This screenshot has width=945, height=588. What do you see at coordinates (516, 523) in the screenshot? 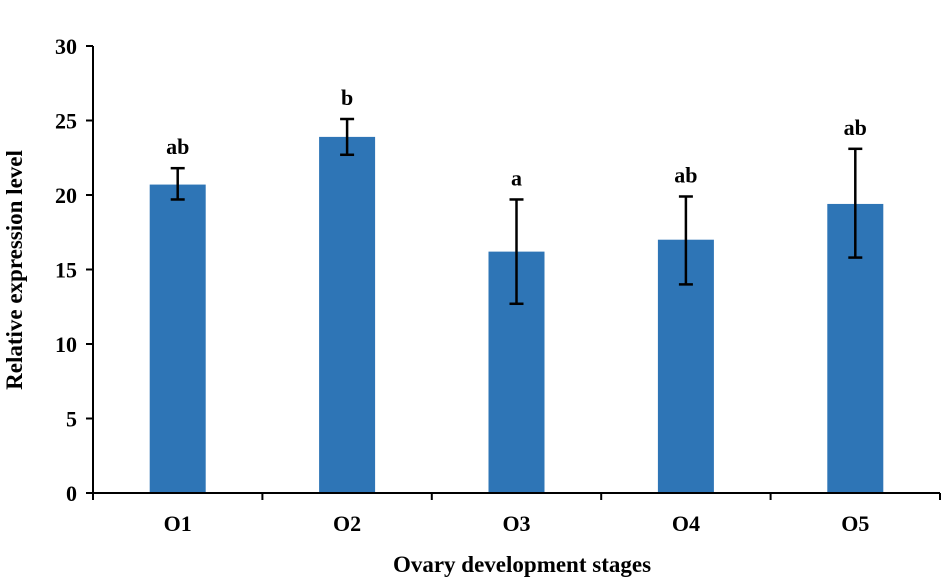
I see `x-tick-label-o3: O3` at bounding box center [516, 523].